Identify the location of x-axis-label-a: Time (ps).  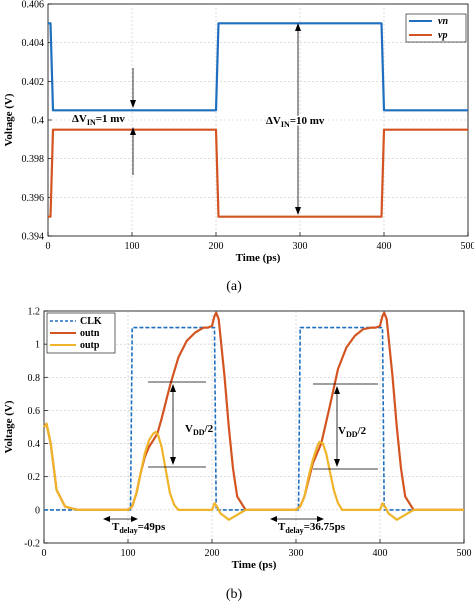
(258, 258).